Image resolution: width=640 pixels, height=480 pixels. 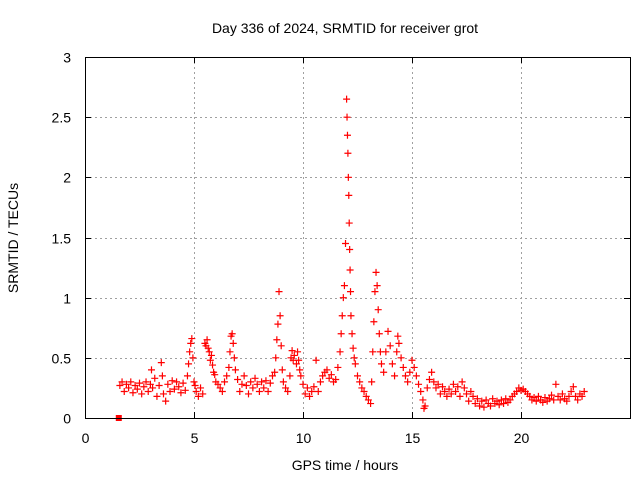 What do you see at coordinates (195, 438) in the screenshot?
I see `x-tick-label: 5` at bounding box center [195, 438].